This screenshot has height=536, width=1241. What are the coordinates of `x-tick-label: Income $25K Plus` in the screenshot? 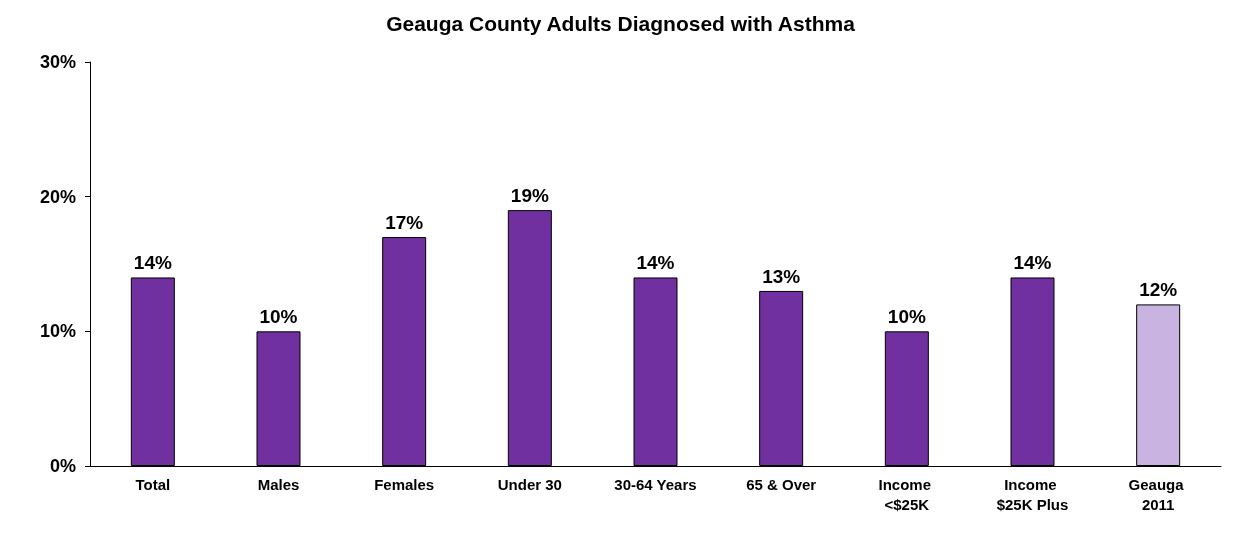 It's located at (1032, 494).